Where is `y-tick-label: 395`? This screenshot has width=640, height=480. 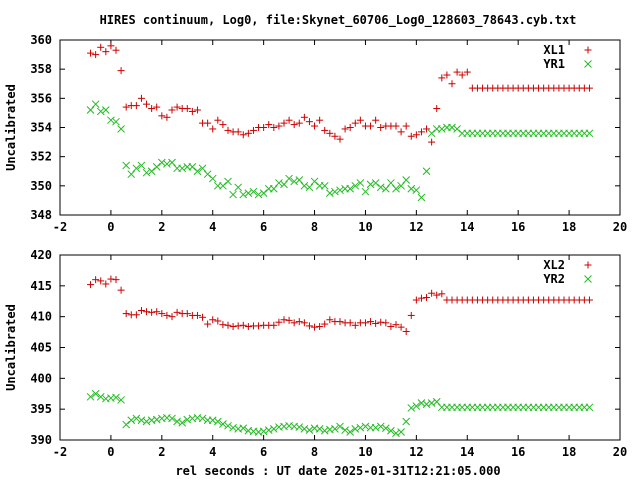
y-tick-label: 395 is located at coordinates (41, 409).